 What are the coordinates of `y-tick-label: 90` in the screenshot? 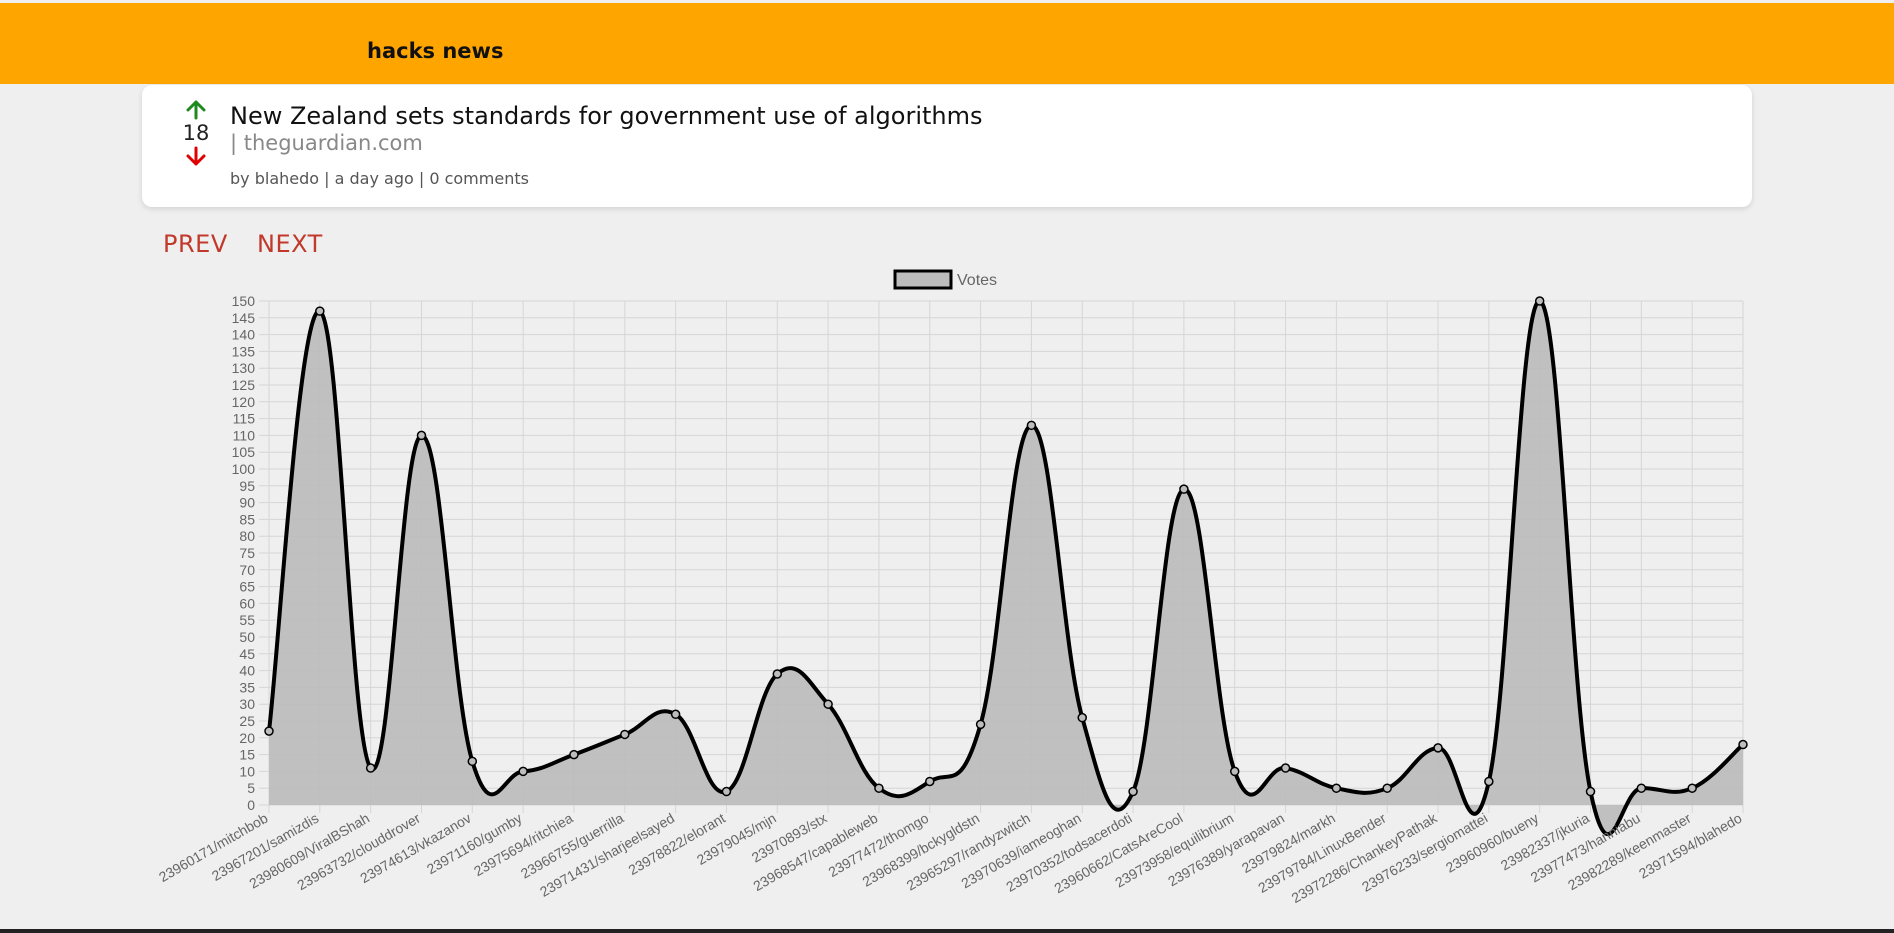 It's located at (247, 503).